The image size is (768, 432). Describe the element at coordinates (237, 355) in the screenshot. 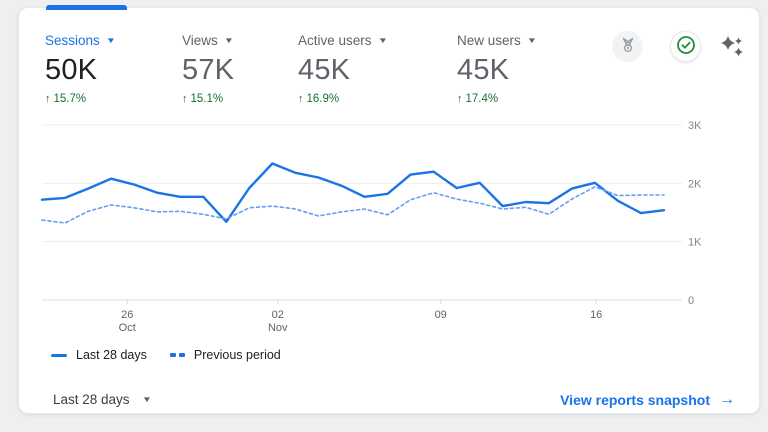

I see `legend-label-previous: Previous period` at that location.